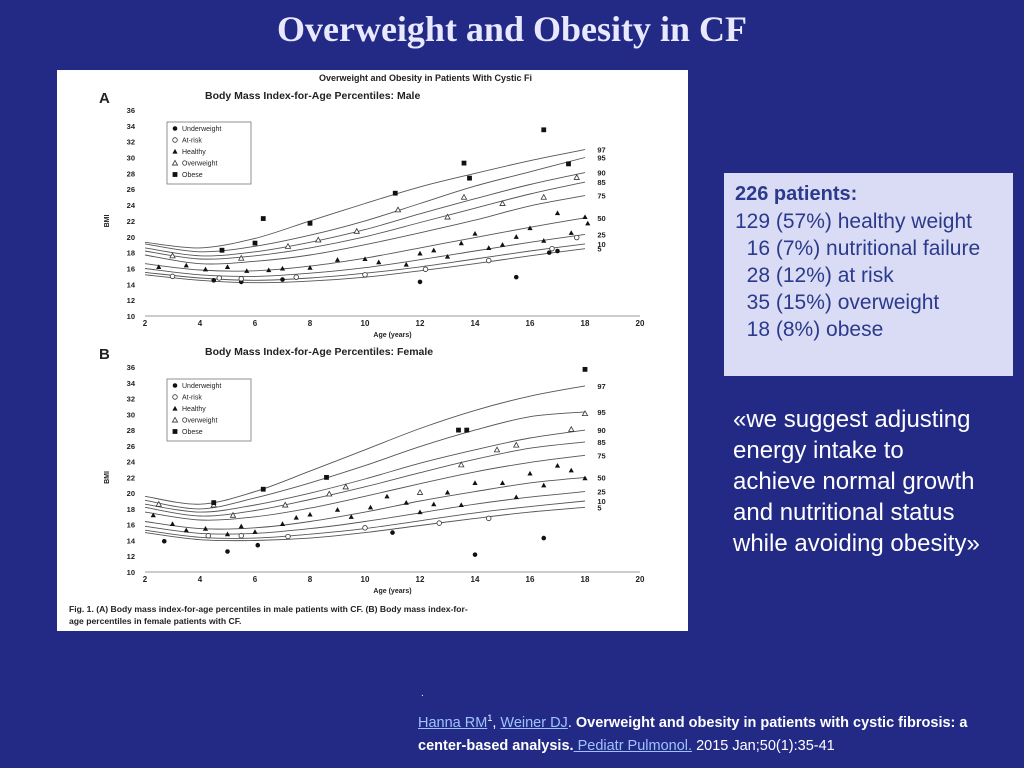  What do you see at coordinates (511, 29) in the screenshot?
I see `slide-title: Overweight and Obesity in CF` at bounding box center [511, 29].